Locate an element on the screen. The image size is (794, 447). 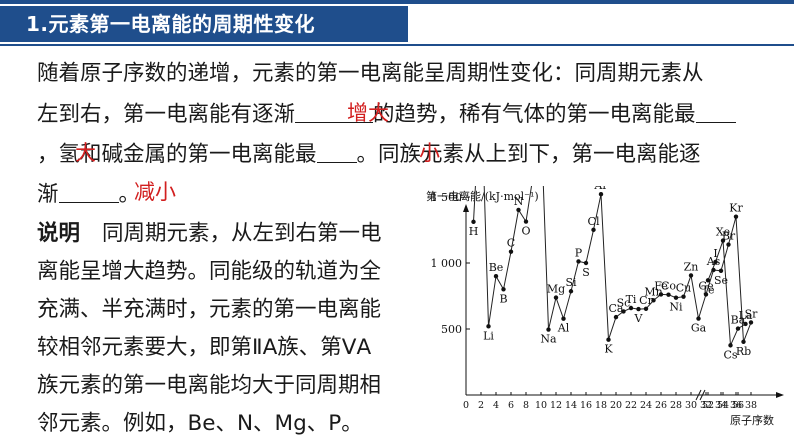
x-tick-label: 10 is located at coordinates (541, 405).